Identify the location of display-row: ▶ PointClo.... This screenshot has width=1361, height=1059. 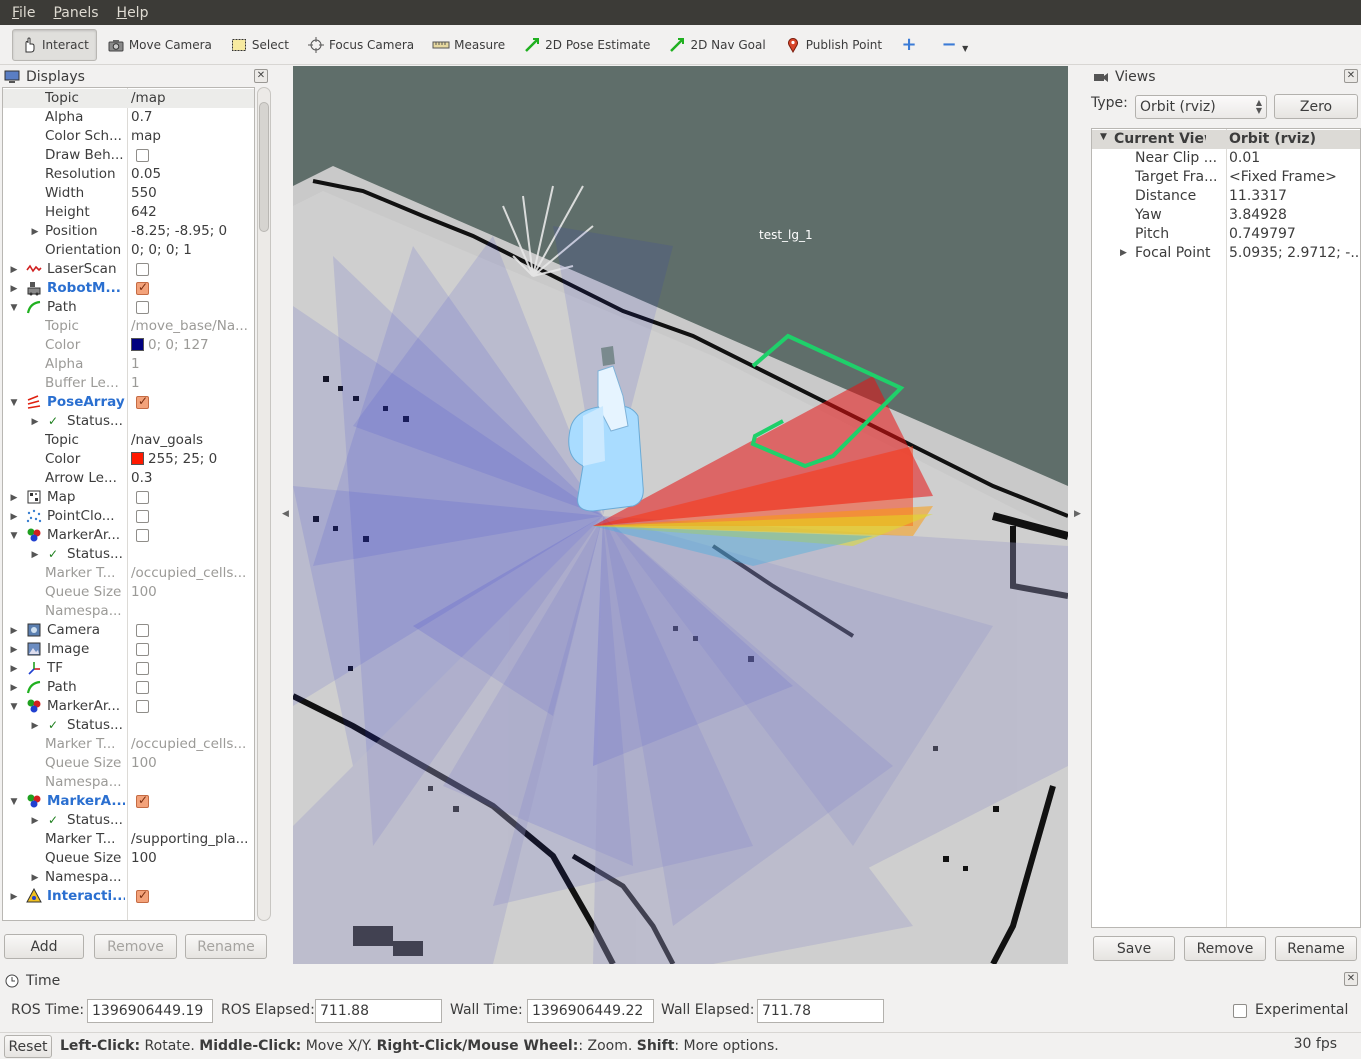
(128, 516).